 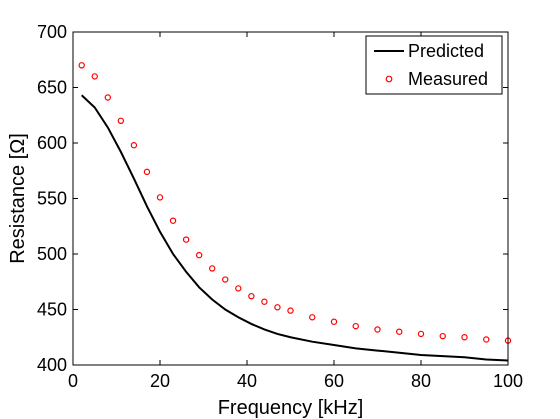 I want to click on y-tick-label: 600, so click(x=52, y=143).